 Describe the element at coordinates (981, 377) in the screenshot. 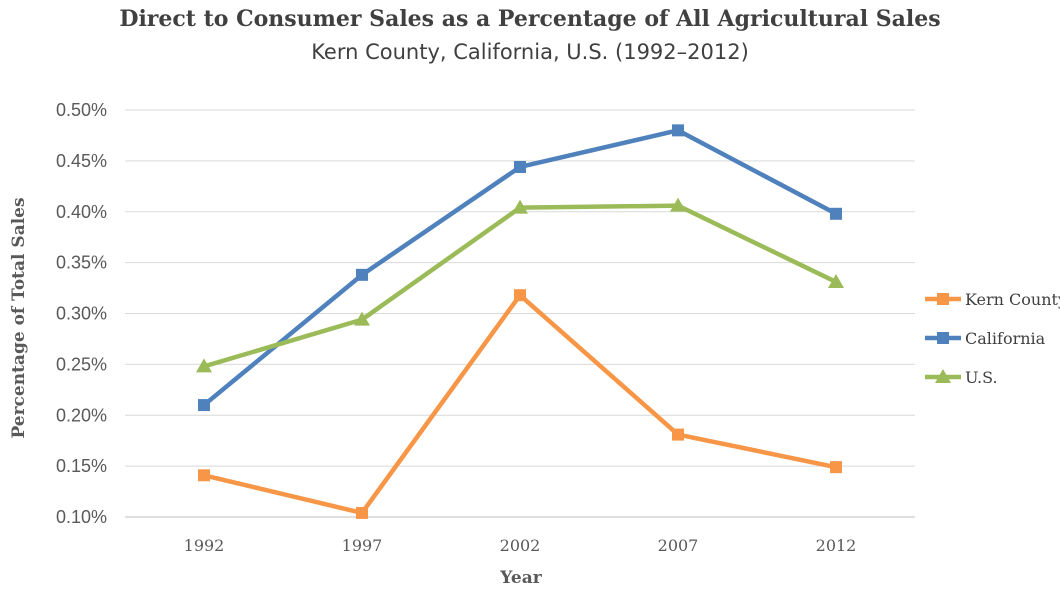

I see `legend-label: U.S.` at that location.